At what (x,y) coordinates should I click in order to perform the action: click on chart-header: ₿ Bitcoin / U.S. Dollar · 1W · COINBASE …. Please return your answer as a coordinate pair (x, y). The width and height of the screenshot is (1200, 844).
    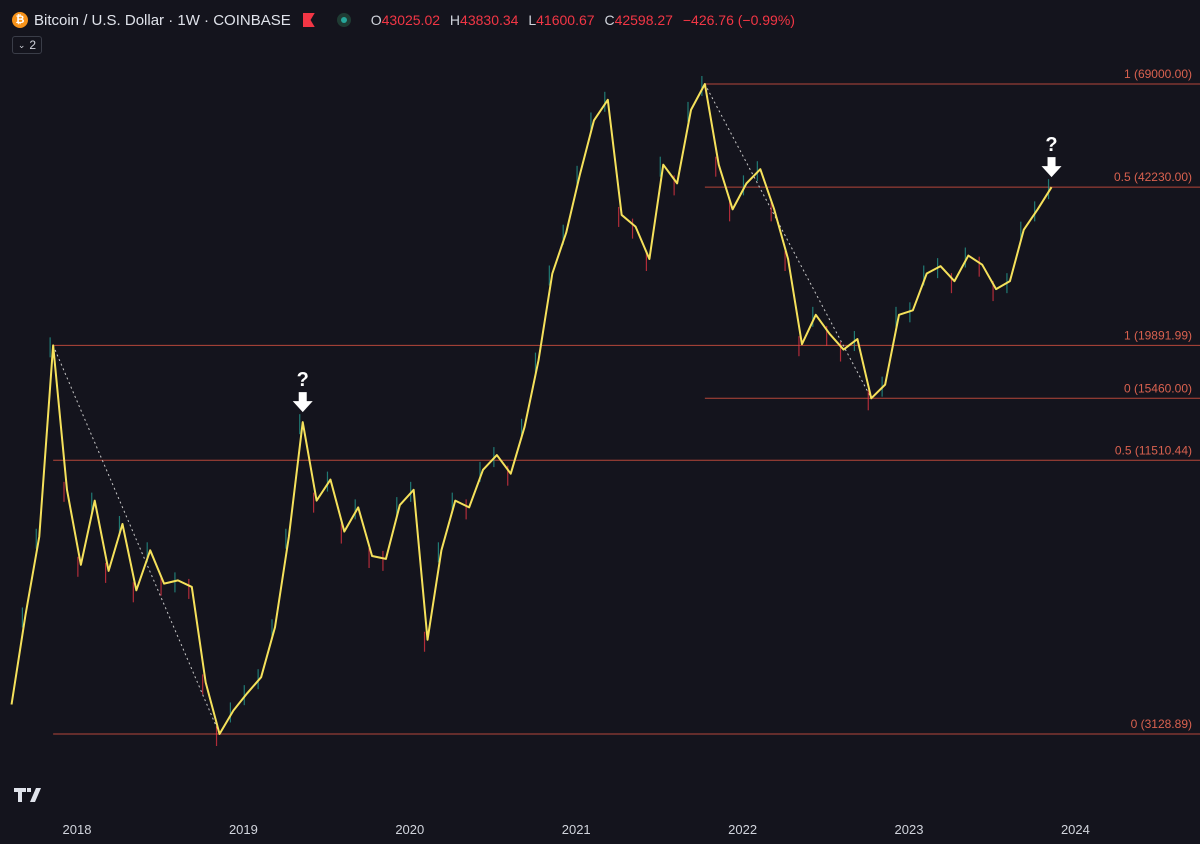
    Looking at the image, I should click on (600, 30).